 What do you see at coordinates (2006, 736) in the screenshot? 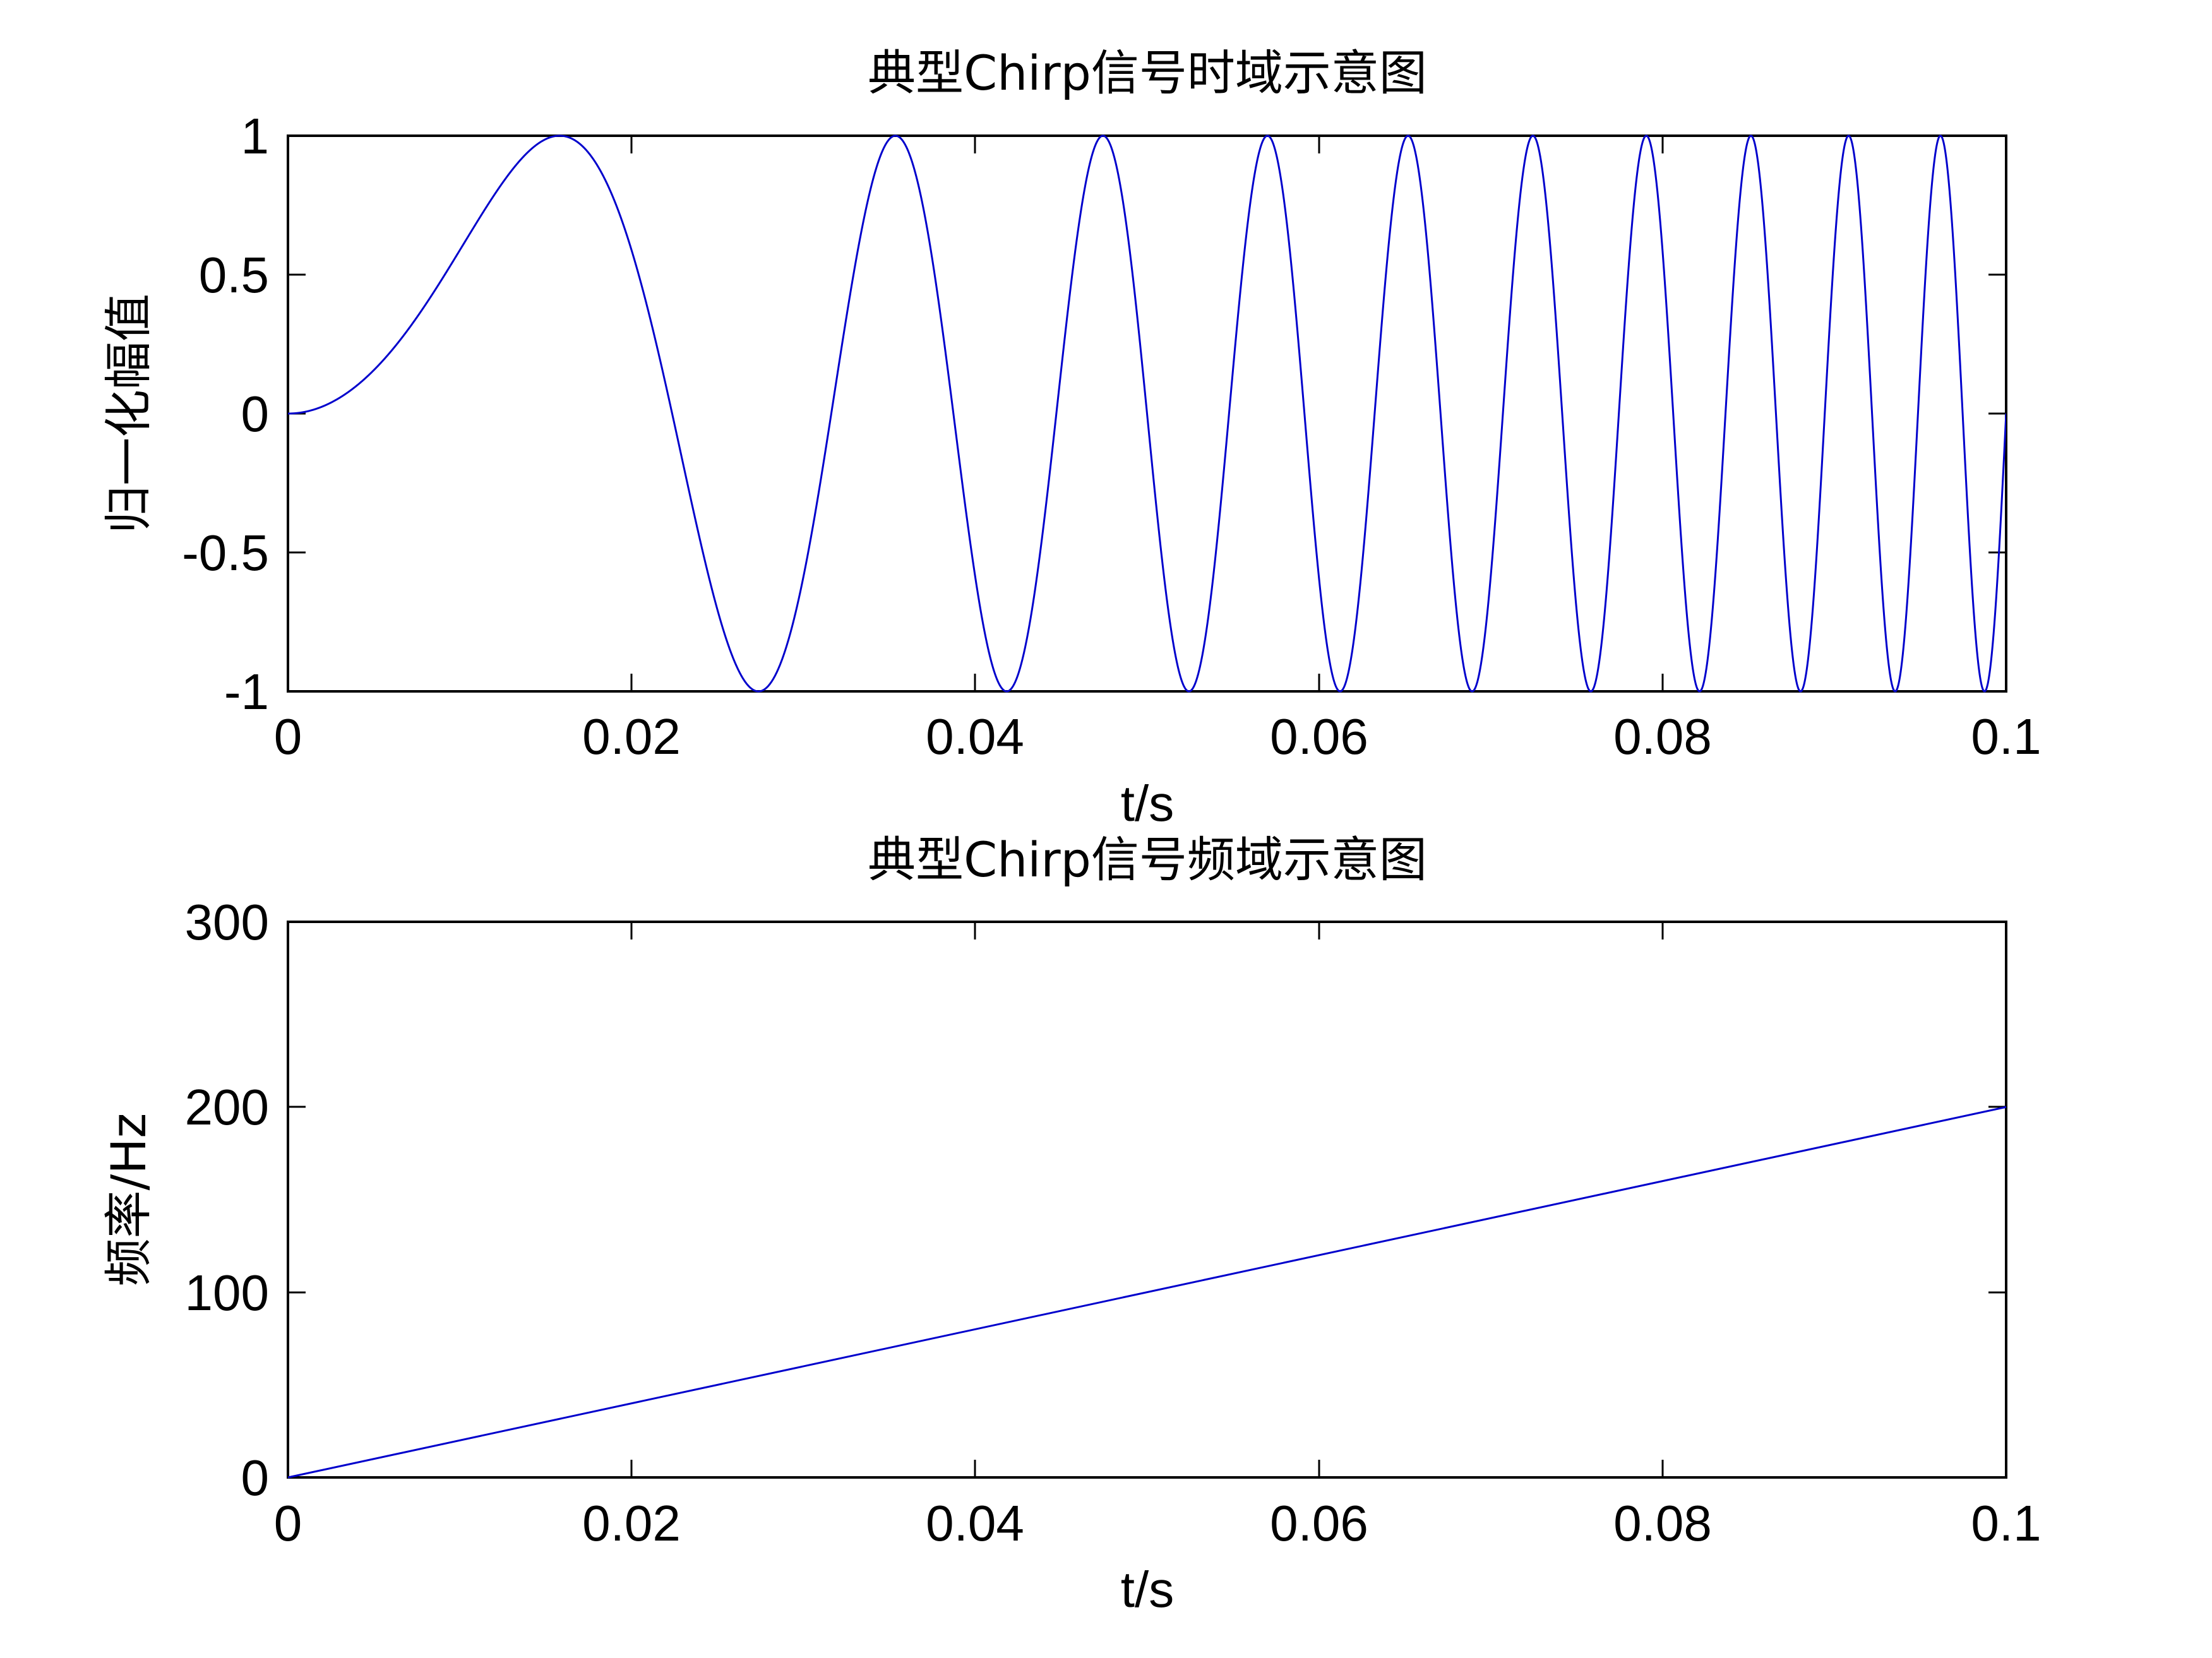
I see `time-domain-xtick-label: 0.1` at bounding box center [2006, 736].